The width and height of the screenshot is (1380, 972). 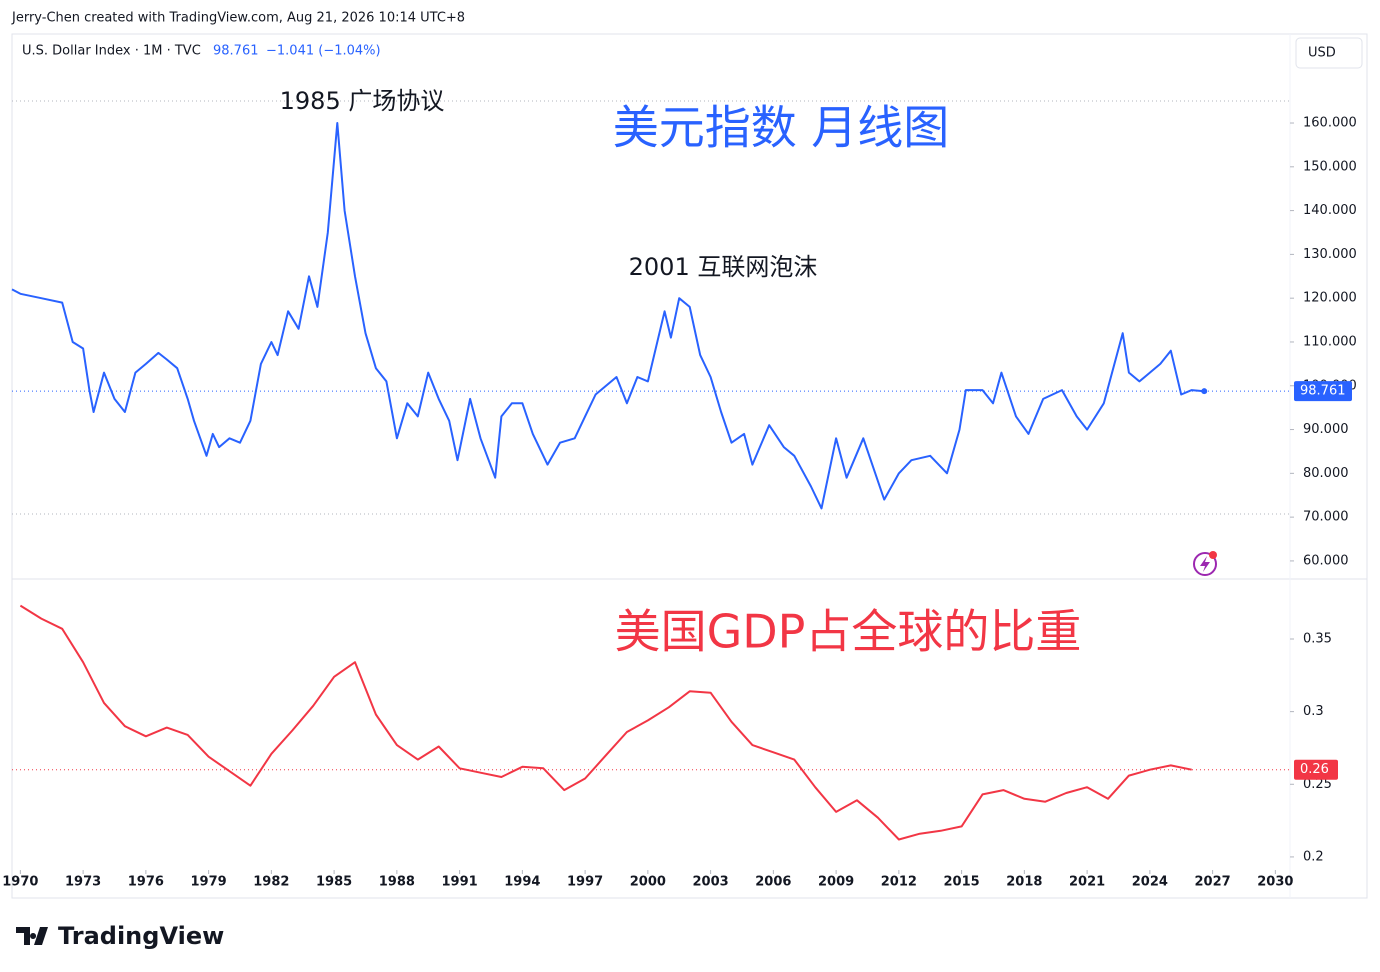 What do you see at coordinates (323, 51) in the screenshot?
I see `price-change: −1.041 (−1.04%)` at bounding box center [323, 51].